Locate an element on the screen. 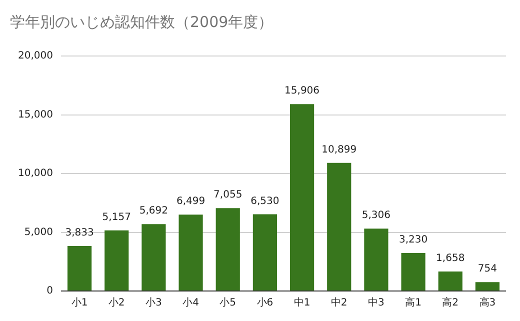 The image size is (520, 321). data-label: 5,306 is located at coordinates (376, 216).